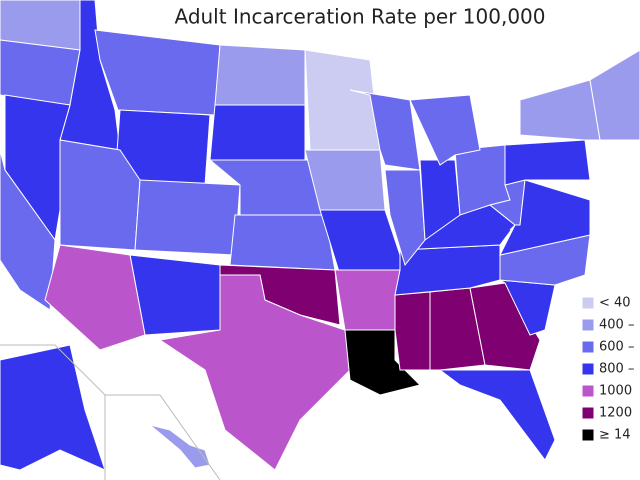 The image size is (640, 480). I want to click on legend-label: 1000, so click(615, 391).